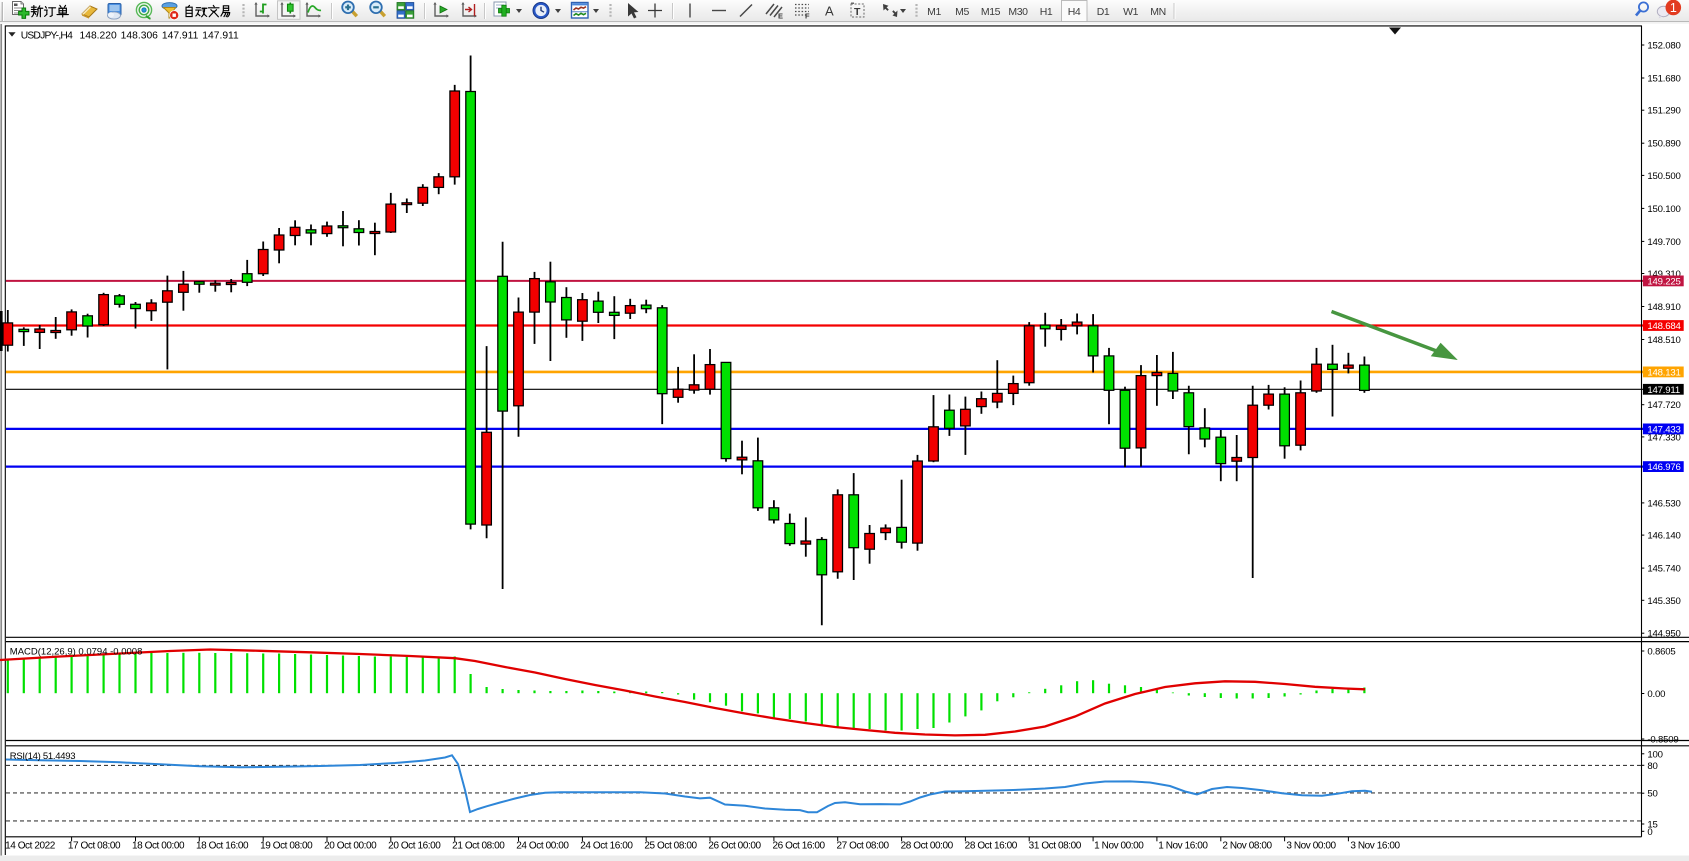 Image resolution: width=1689 pixels, height=861 pixels. What do you see at coordinates (1663, 79) in the screenshot?
I see `svg-text: 151.680` at bounding box center [1663, 79].